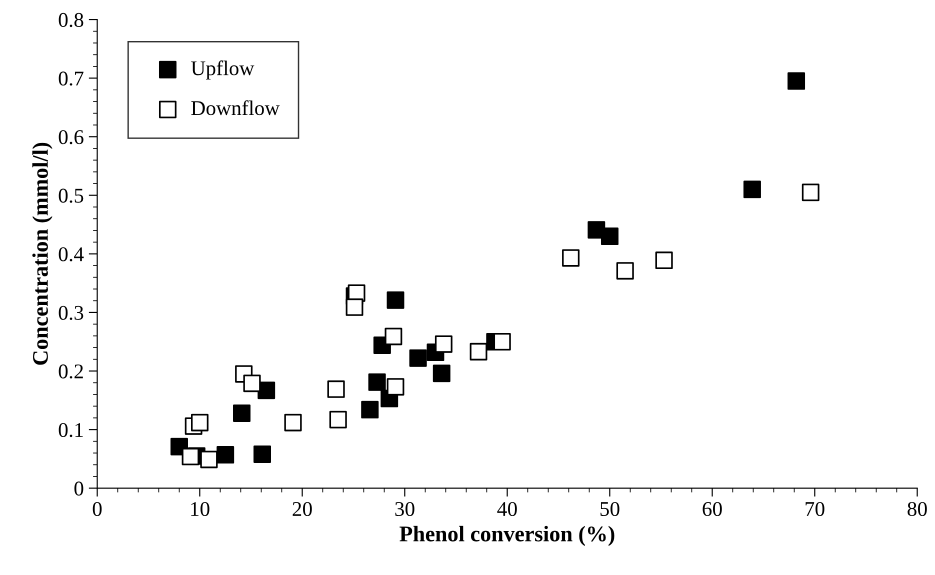 Image resolution: width=935 pixels, height=575 pixels. Describe the element at coordinates (71, 79) in the screenshot. I see `y-tick-label: 0.7` at that location.